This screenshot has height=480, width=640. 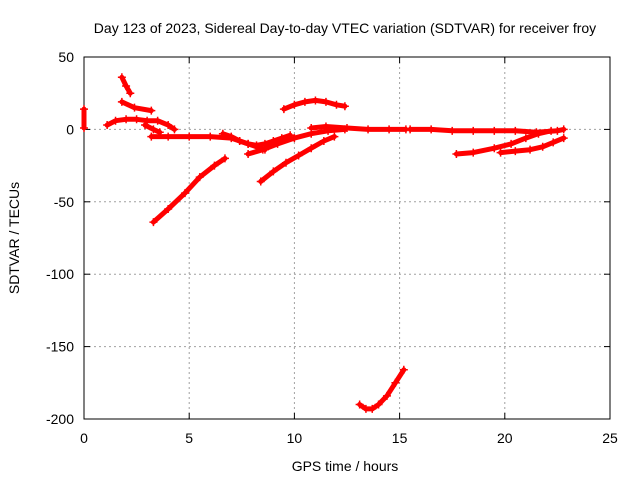 What do you see at coordinates (345, 466) in the screenshot?
I see `x-axis-title: GPS time / hours` at bounding box center [345, 466].